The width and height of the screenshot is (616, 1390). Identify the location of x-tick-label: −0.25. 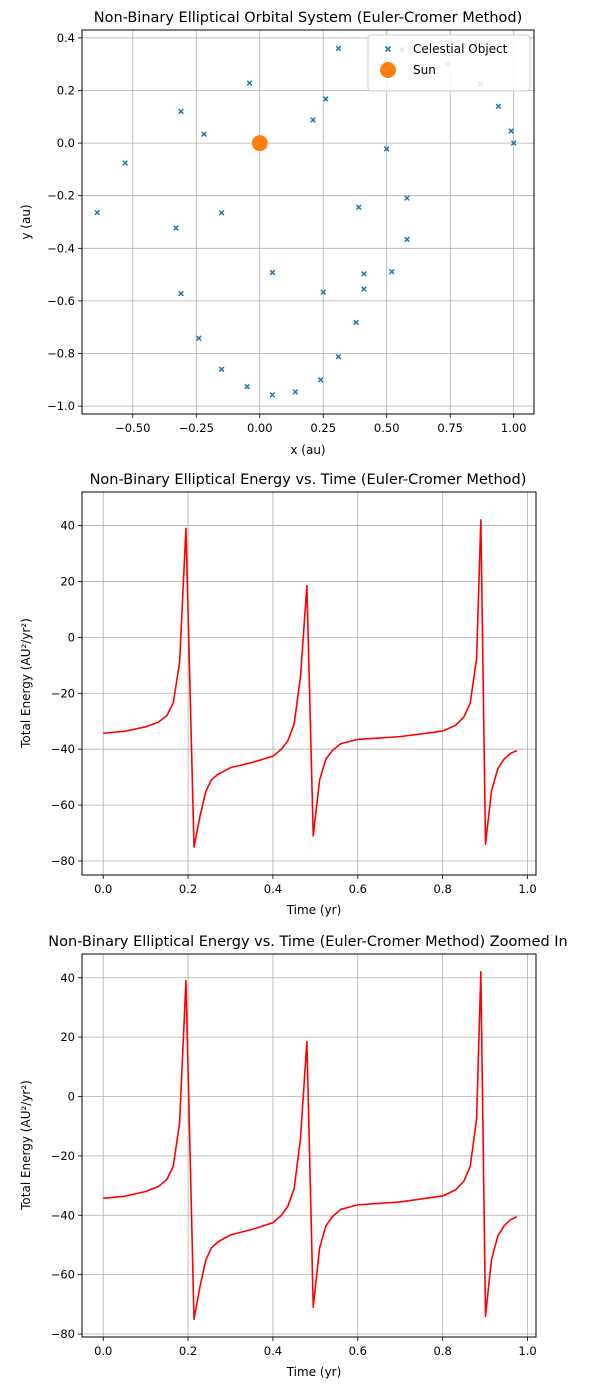
(196, 428).